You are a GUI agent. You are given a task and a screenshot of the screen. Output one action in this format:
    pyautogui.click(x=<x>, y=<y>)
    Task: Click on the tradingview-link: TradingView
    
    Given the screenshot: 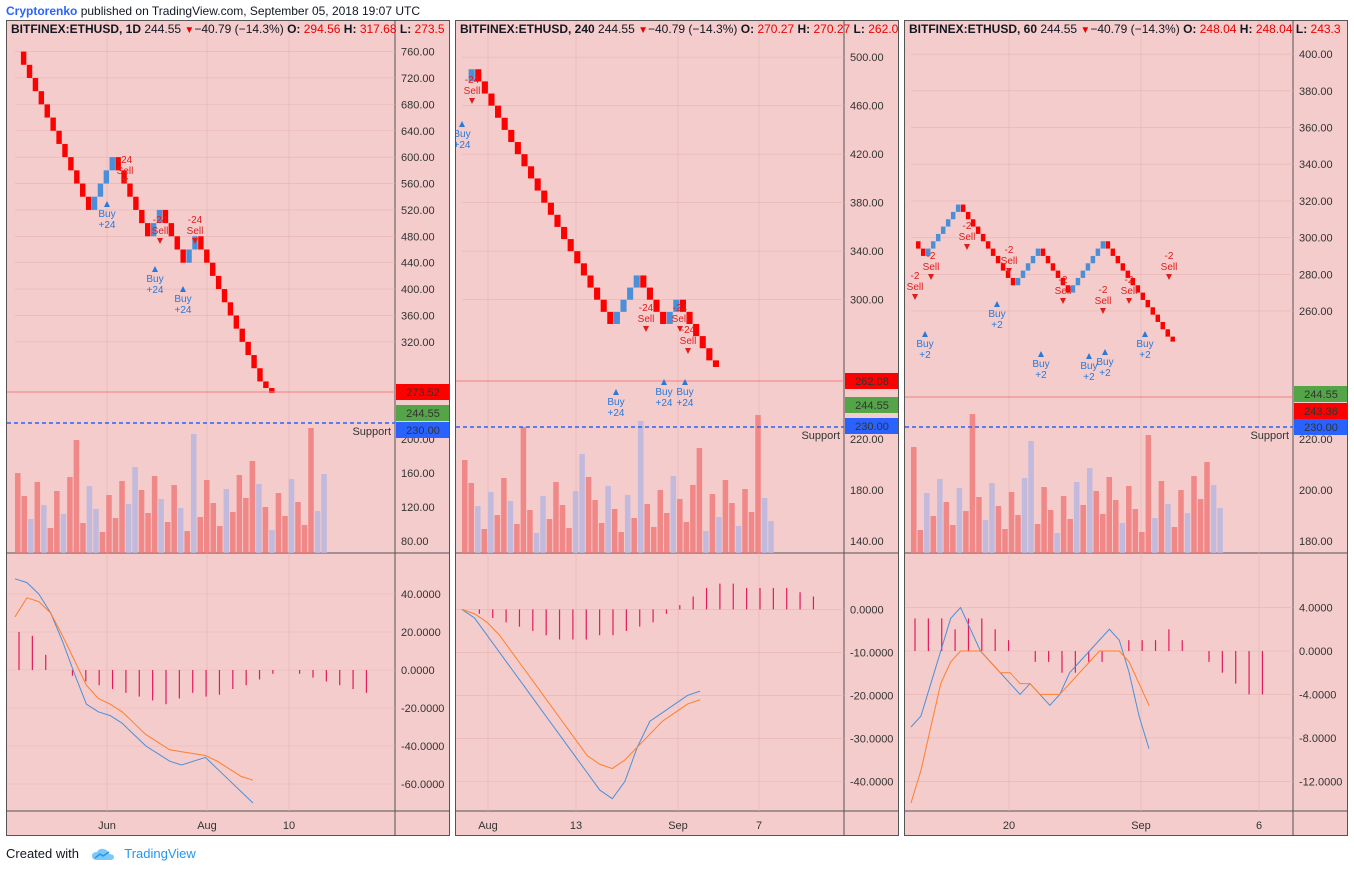 What is the action you would take?
    pyautogui.click(x=160, y=853)
    